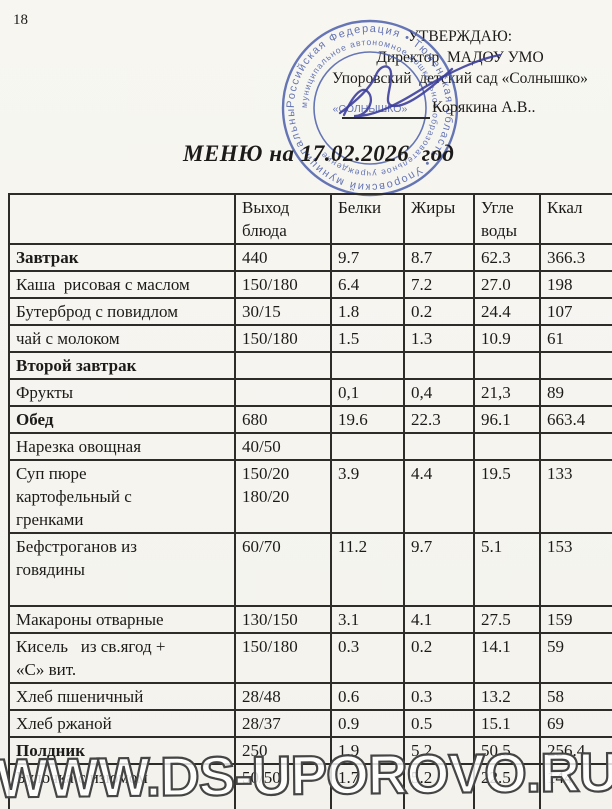 Image resolution: width=612 pixels, height=809 pixels. Describe the element at coordinates (283, 496) in the screenshot. I see `output-cell: 150/20 180/20` at that location.